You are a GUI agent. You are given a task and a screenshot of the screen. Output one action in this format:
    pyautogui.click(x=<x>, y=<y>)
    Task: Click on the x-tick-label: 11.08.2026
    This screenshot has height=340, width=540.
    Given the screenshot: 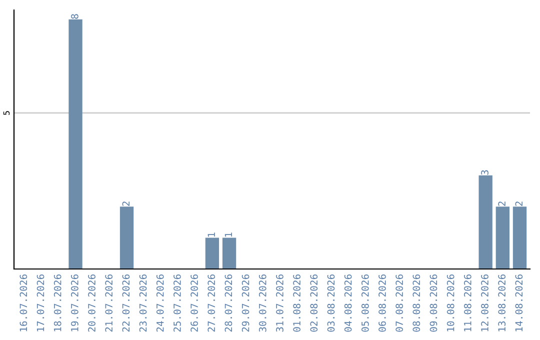 What is the action you would take?
    pyautogui.click(x=468, y=303)
    